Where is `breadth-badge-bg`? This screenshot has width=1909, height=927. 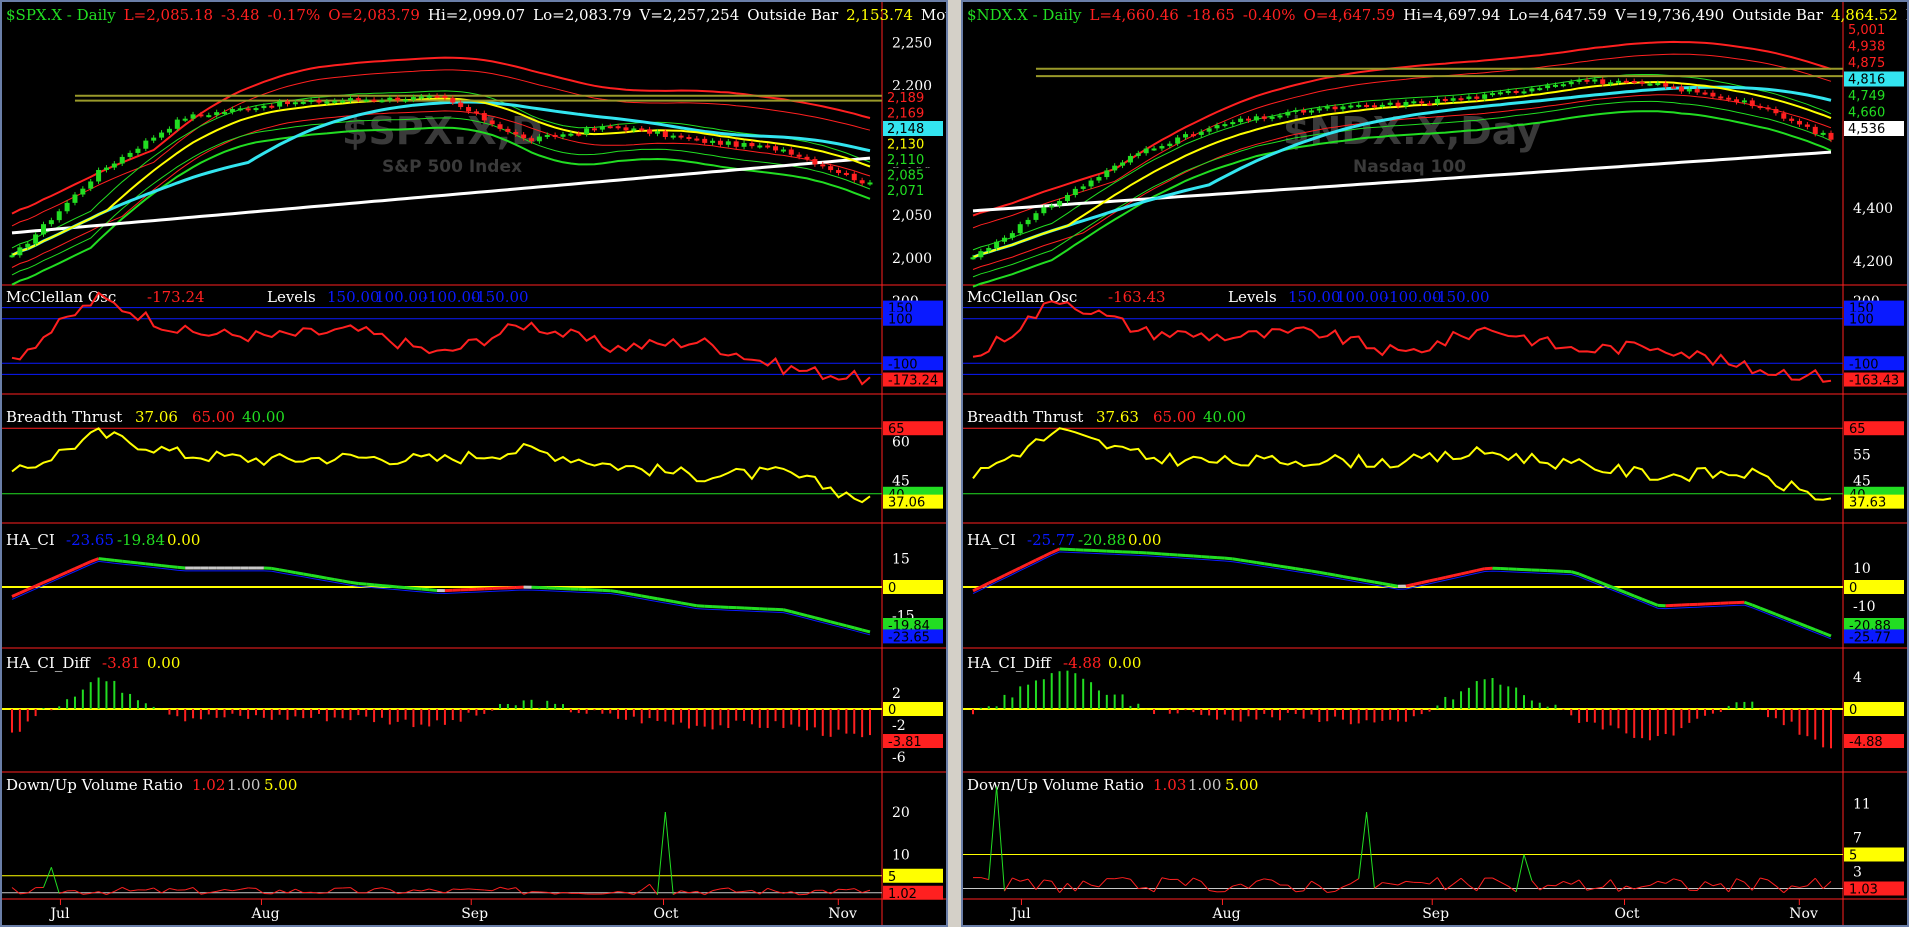 breadth-badge-bg is located at coordinates (913, 428).